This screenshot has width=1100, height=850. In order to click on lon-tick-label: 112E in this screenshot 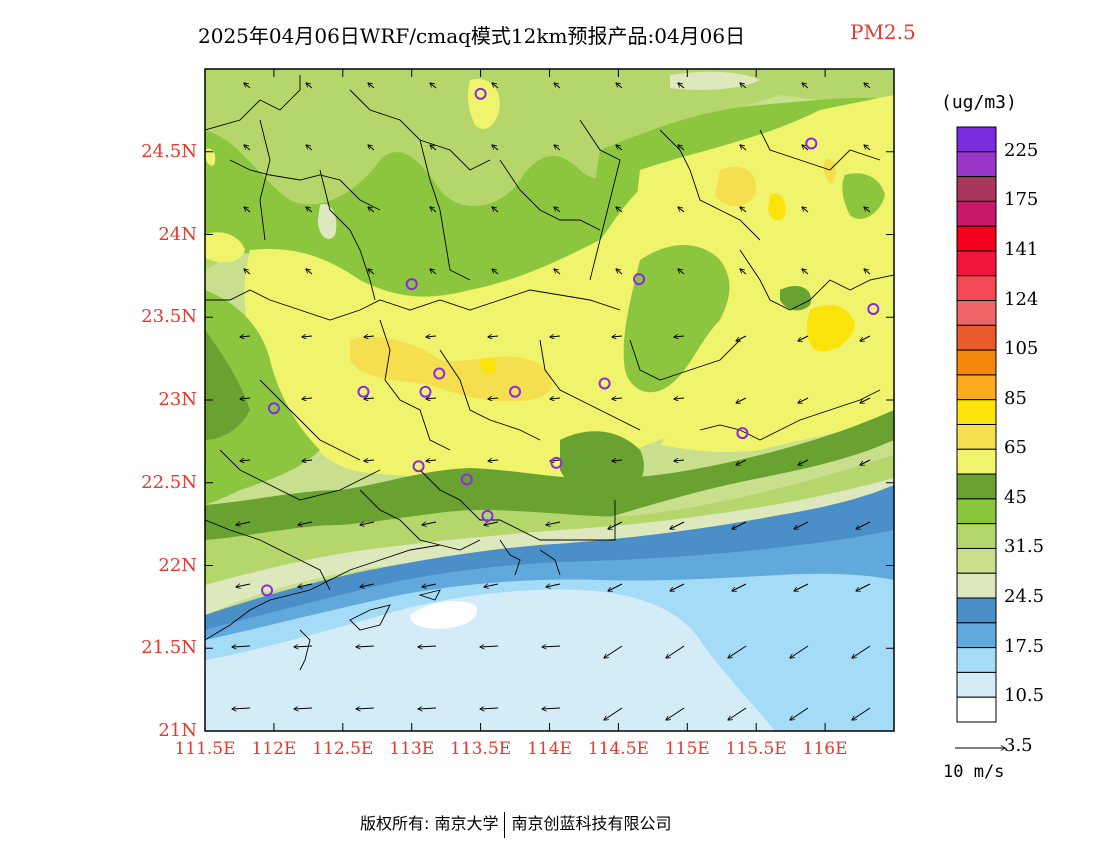, I will do `click(274, 749)`.